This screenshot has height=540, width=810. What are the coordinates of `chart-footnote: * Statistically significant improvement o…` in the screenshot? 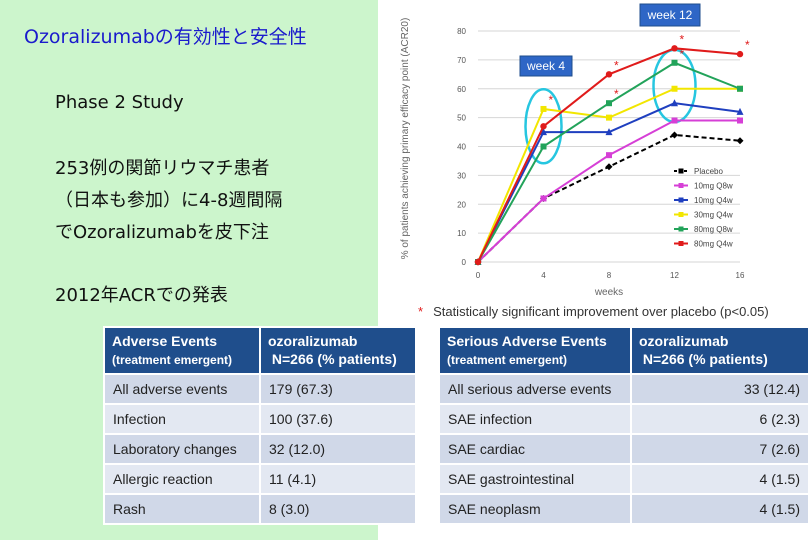 It's located at (593, 311).